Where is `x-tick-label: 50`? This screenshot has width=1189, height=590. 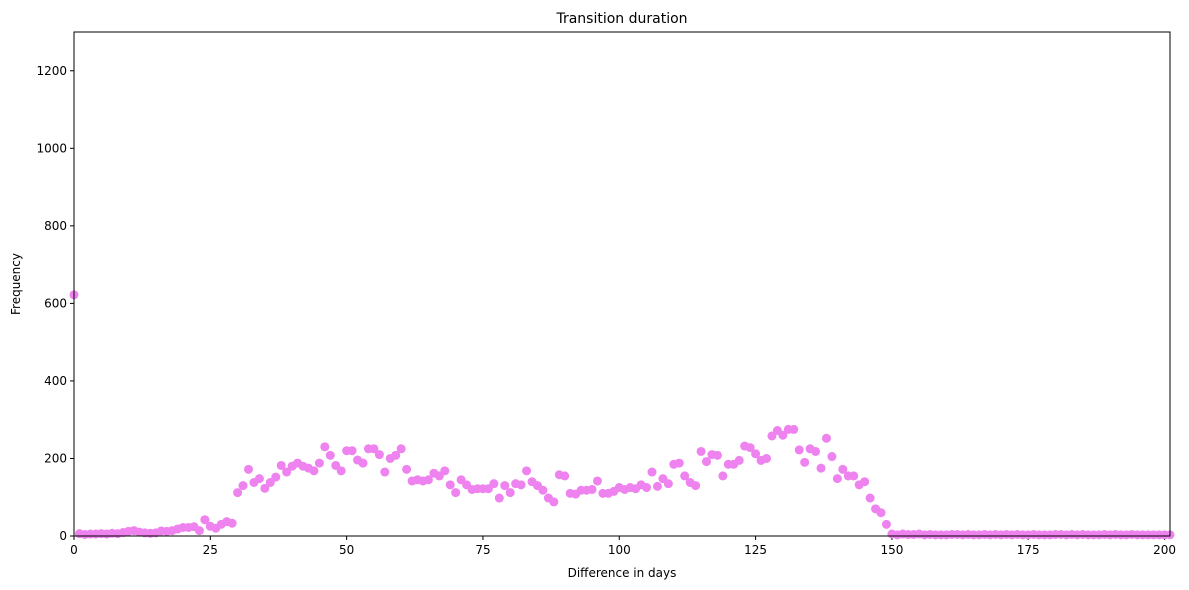 x-tick-label: 50 is located at coordinates (346, 550).